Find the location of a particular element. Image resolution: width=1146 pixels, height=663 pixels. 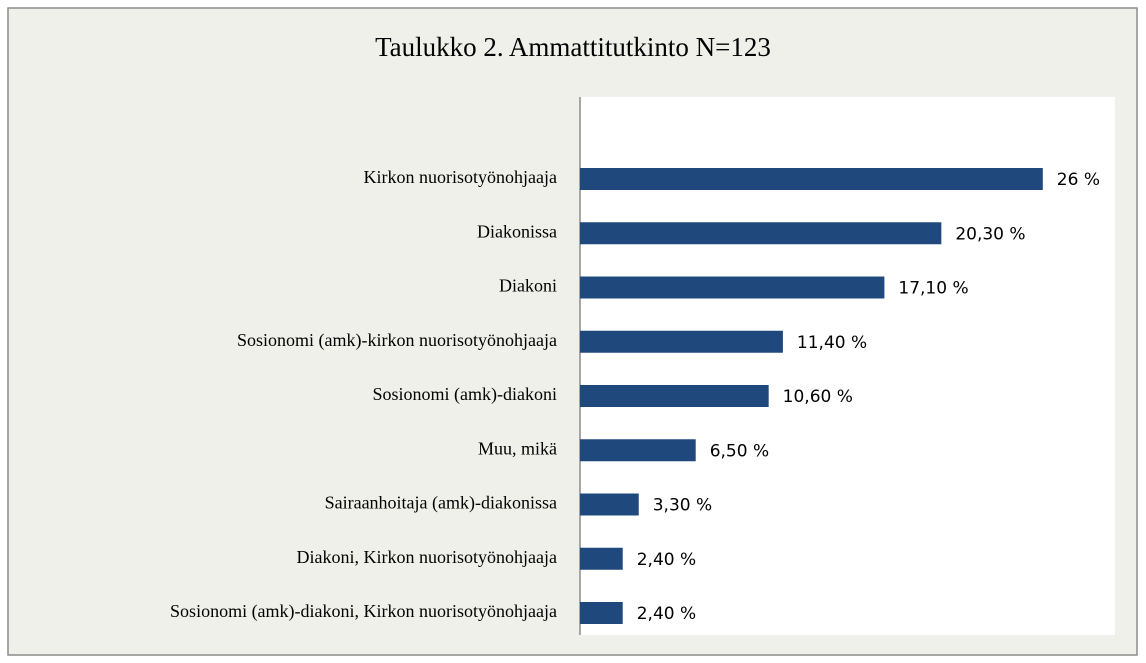

value-label: 3,30 % is located at coordinates (682, 506).